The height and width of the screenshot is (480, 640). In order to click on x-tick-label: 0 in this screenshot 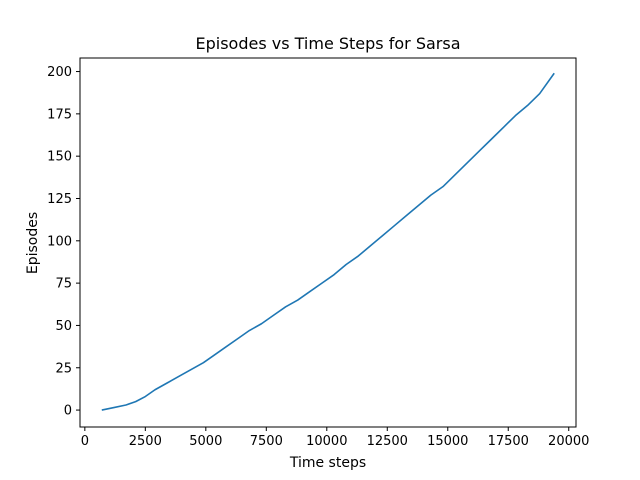, I will do `click(85, 441)`.